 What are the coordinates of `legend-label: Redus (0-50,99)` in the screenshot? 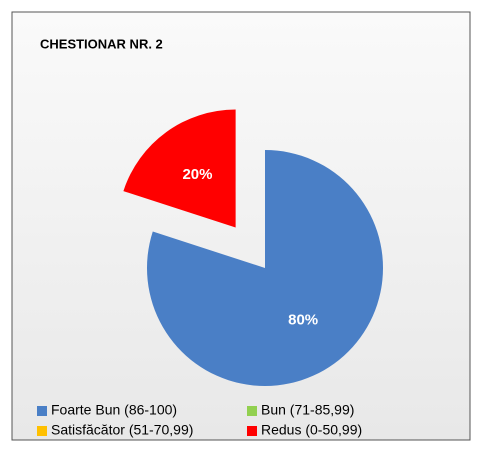 It's located at (311, 430).